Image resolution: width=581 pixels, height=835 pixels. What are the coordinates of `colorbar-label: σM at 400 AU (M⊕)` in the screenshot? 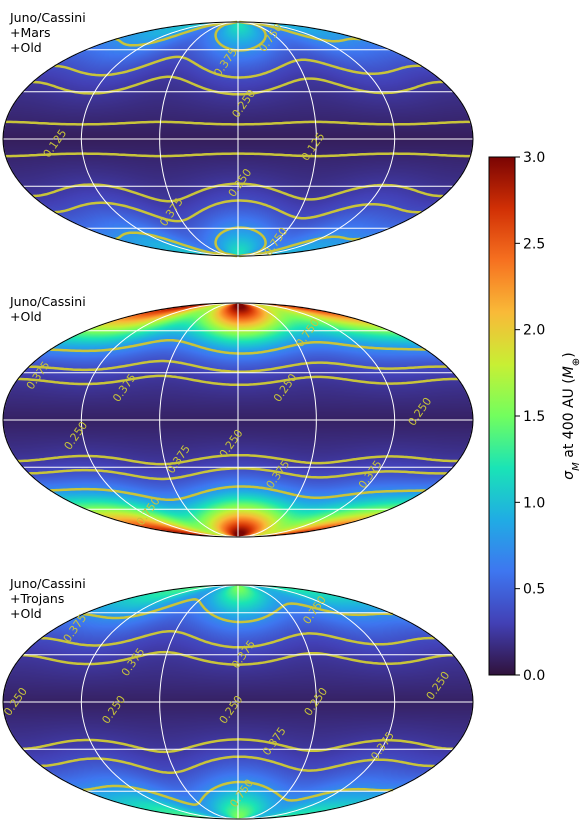 It's located at (571, 415).